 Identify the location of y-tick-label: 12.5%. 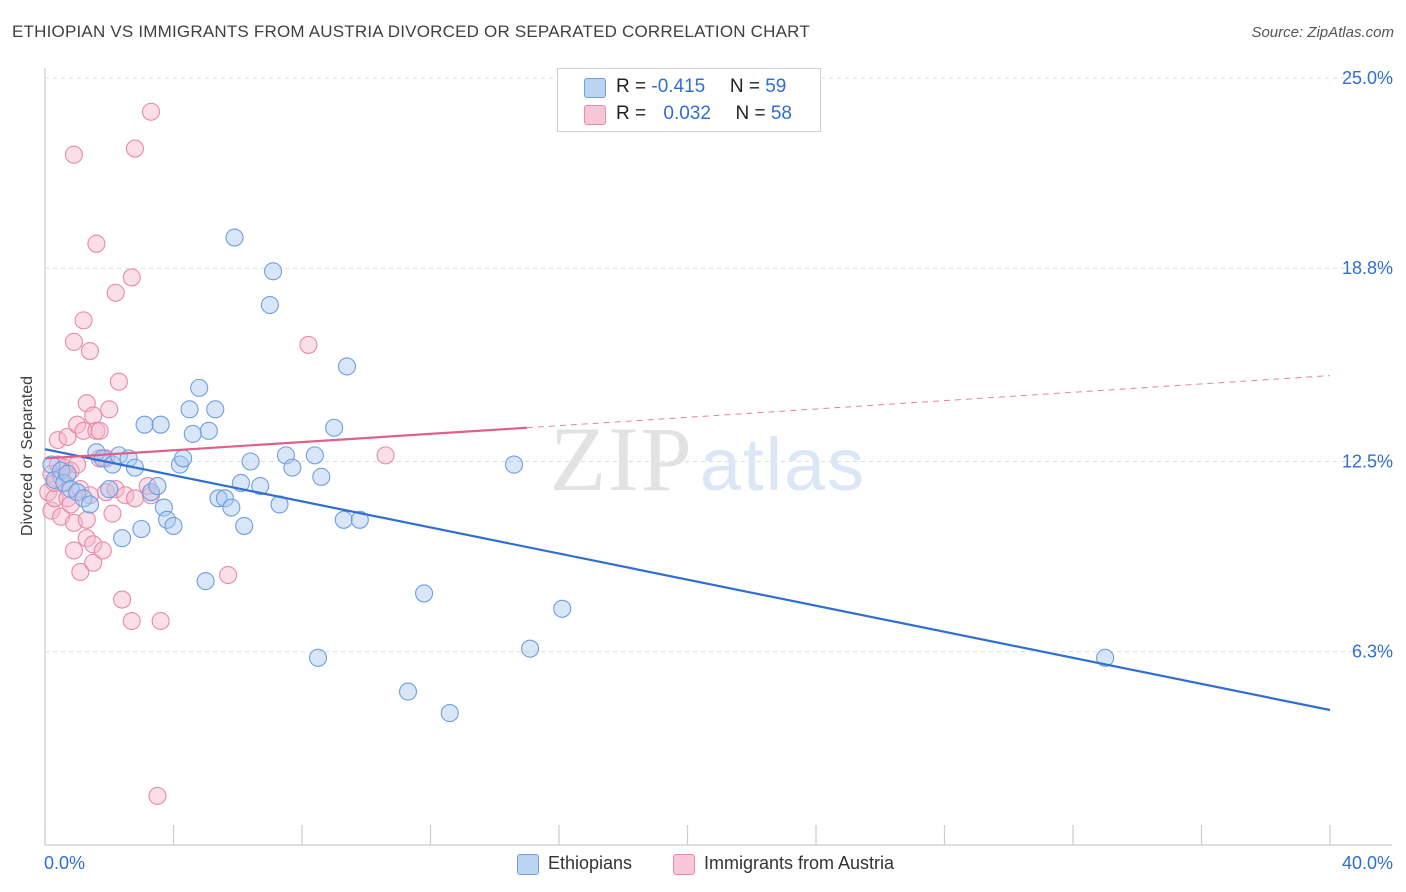
(1367, 462).